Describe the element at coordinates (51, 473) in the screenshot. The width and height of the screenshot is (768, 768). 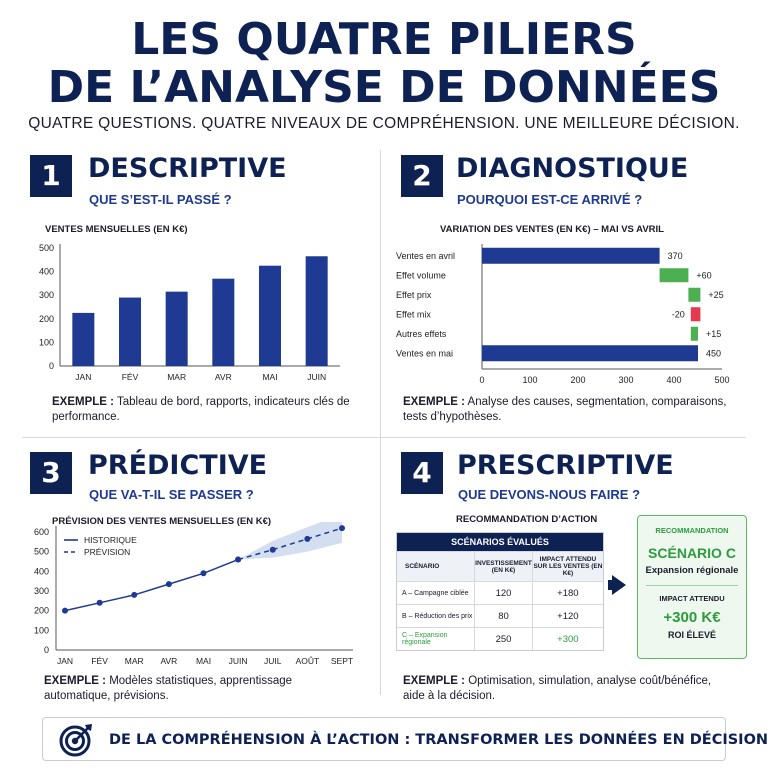
I see `quadrant-number: 3` at that location.